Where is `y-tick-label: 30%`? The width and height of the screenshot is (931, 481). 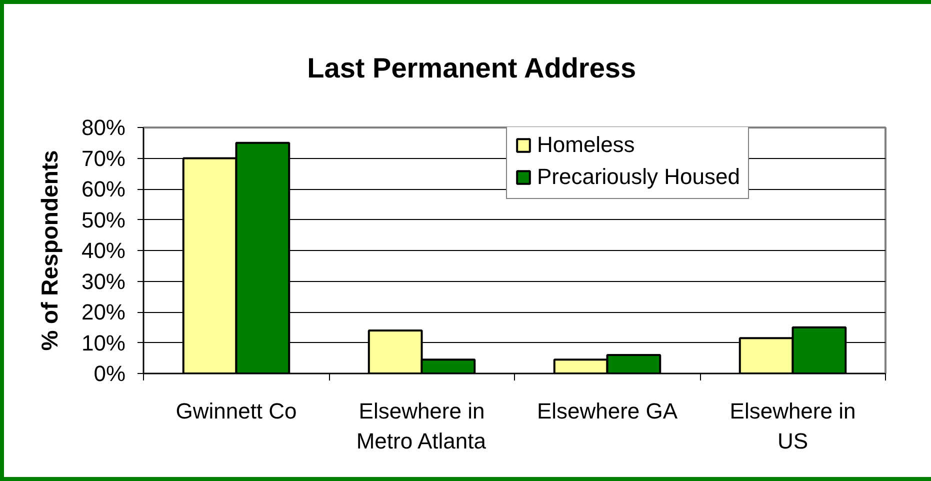
y-tick-label: 30% is located at coordinates (103, 281).